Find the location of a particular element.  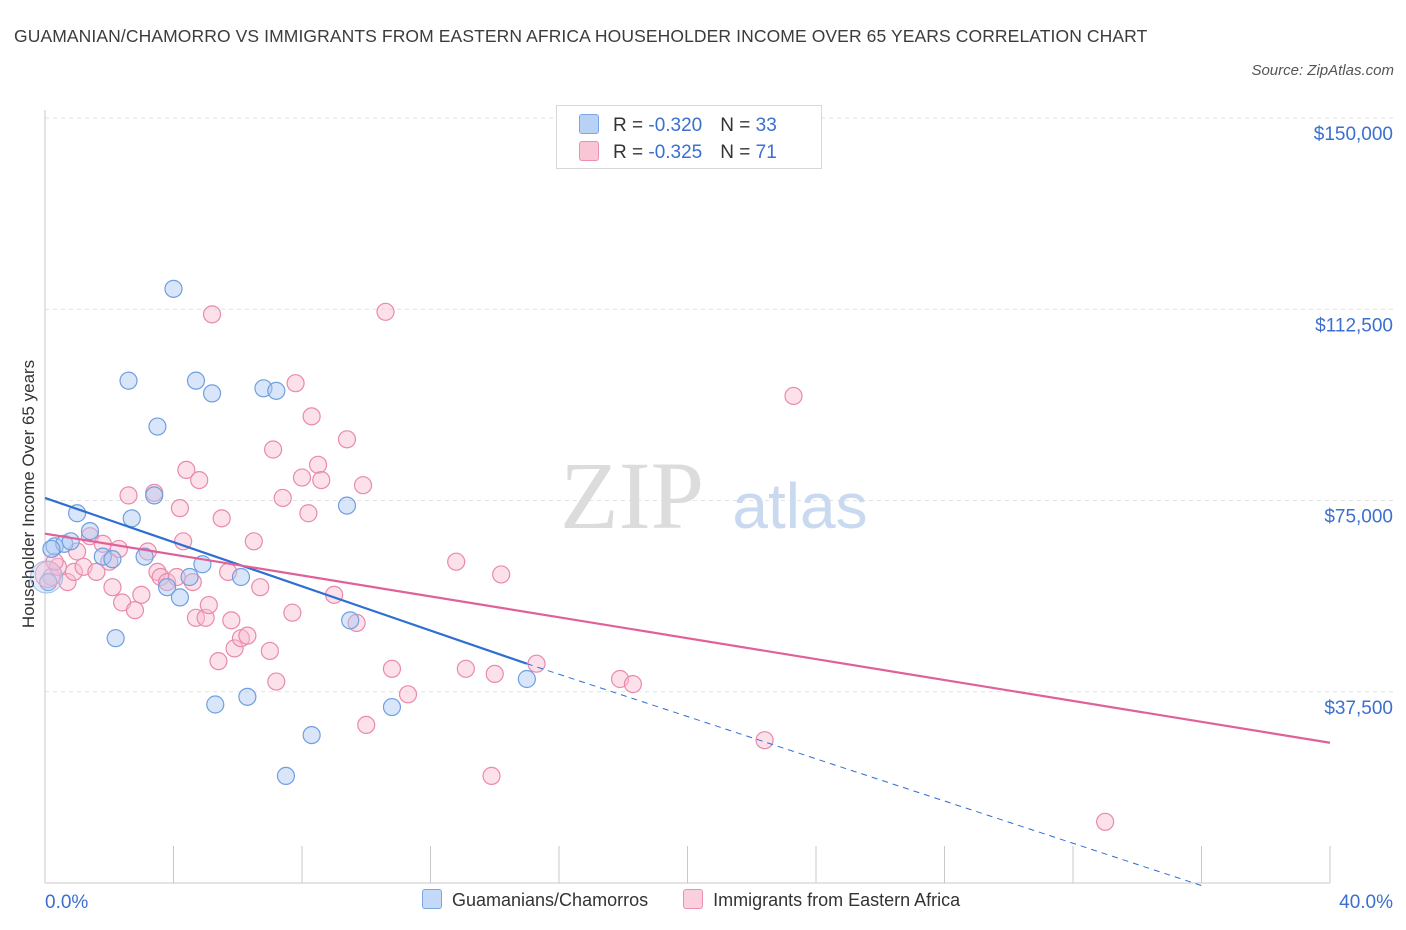

eastern-africa-point-cluster is located at coordinates (48, 574).